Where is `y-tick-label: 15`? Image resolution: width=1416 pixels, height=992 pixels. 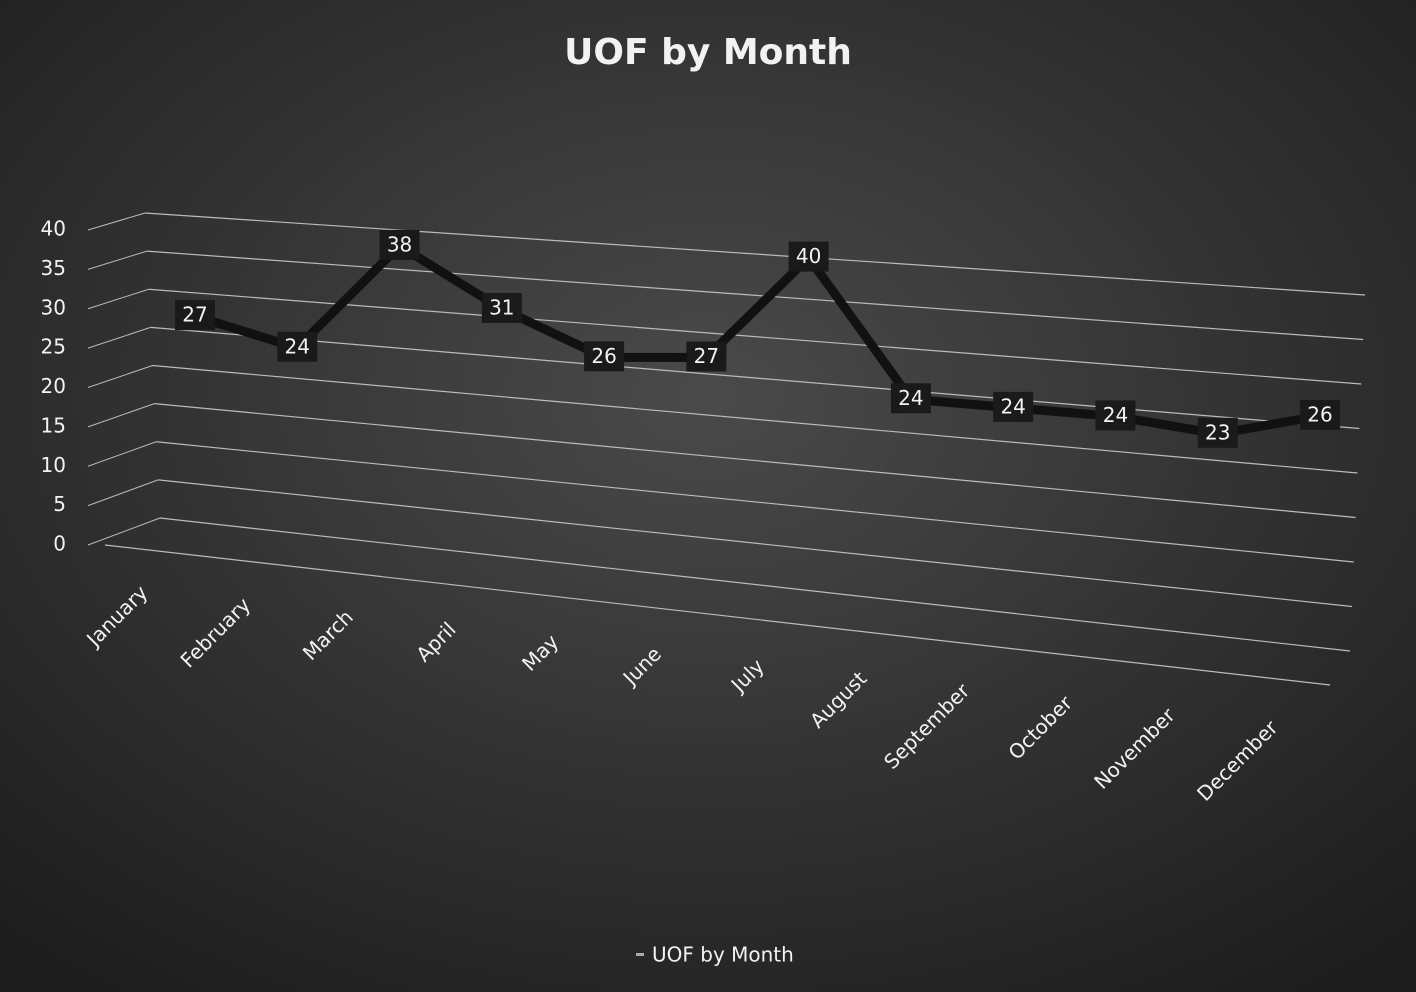 y-tick-label: 15 is located at coordinates (53, 425).